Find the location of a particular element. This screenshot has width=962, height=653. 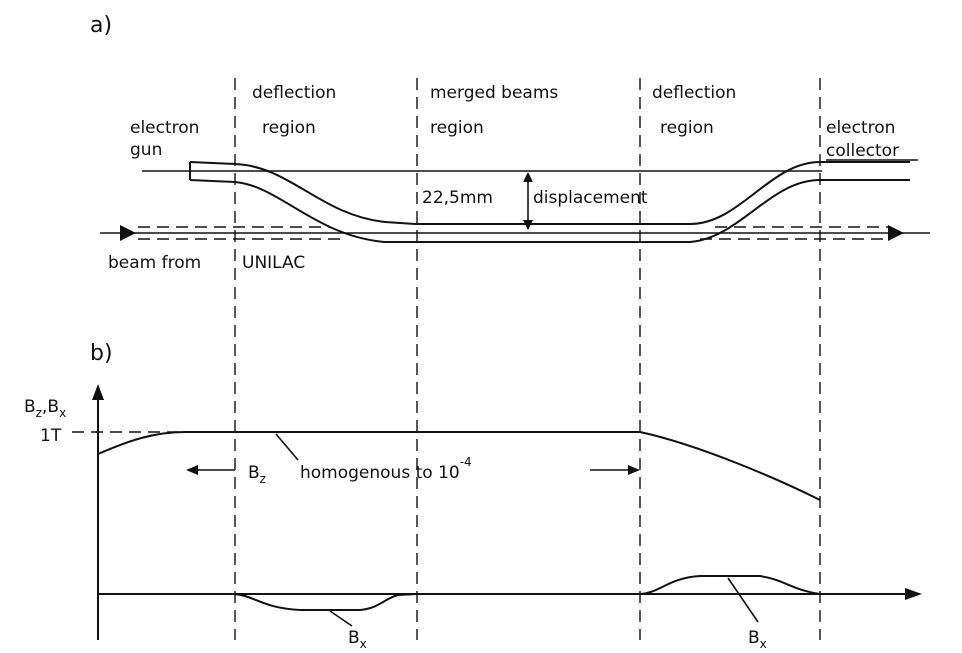

bx-bump-right is located at coordinates (730, 585).